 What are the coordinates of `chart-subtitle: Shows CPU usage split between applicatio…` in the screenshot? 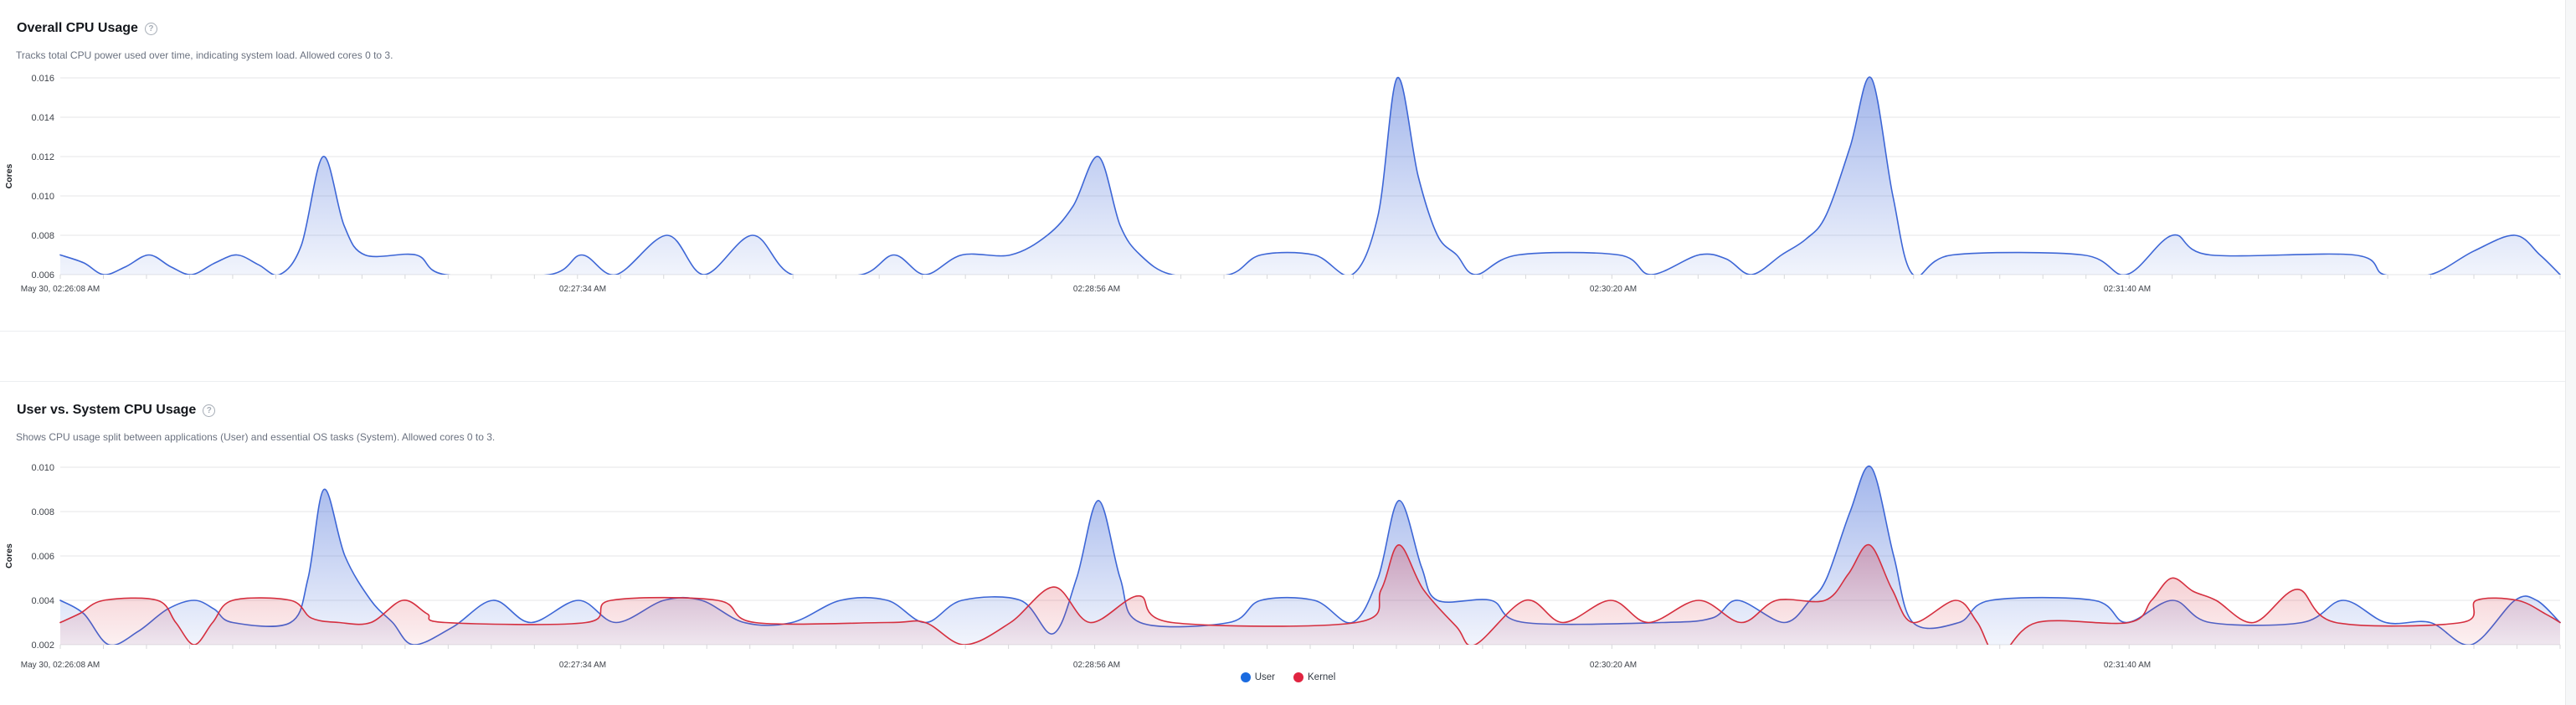 It's located at (256, 437).